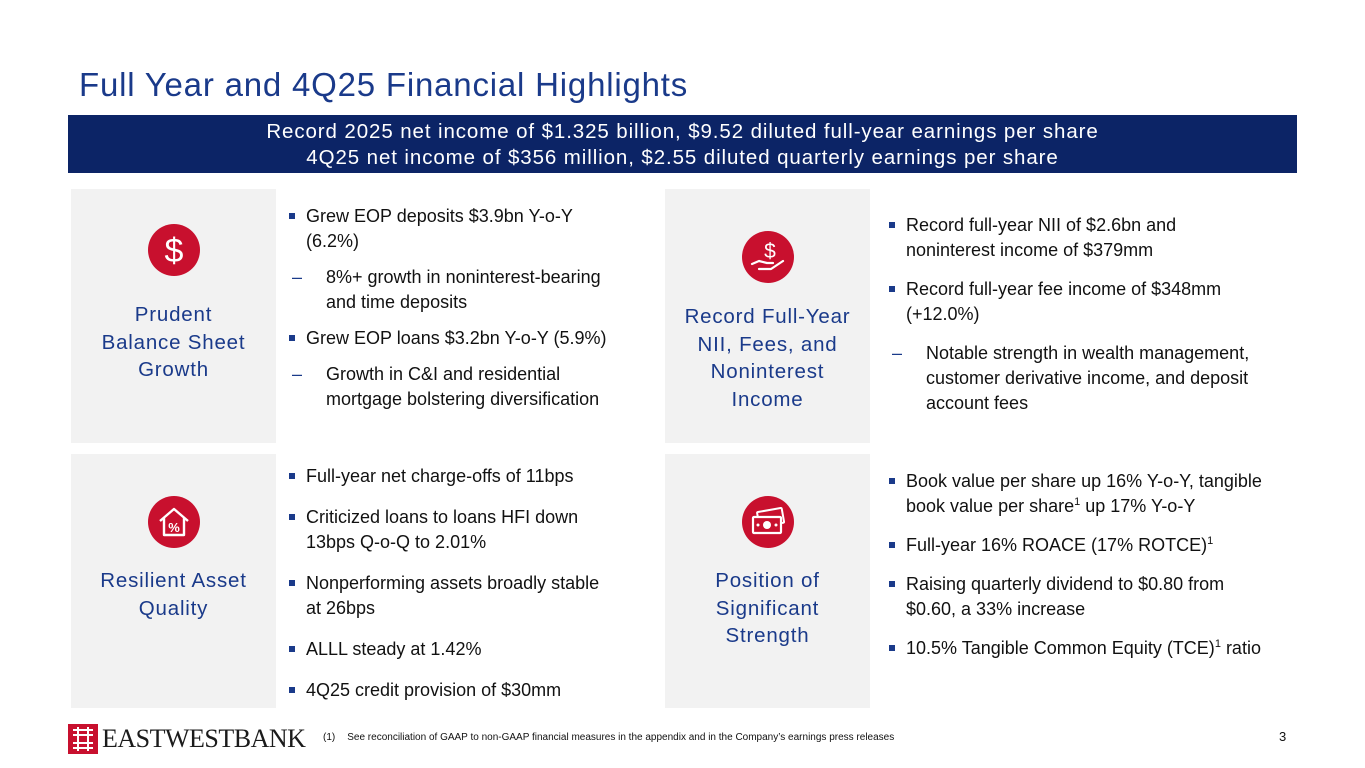 The image size is (1365, 768). I want to click on bullet-line: ALLL steady at 1.42%, so click(394, 649).